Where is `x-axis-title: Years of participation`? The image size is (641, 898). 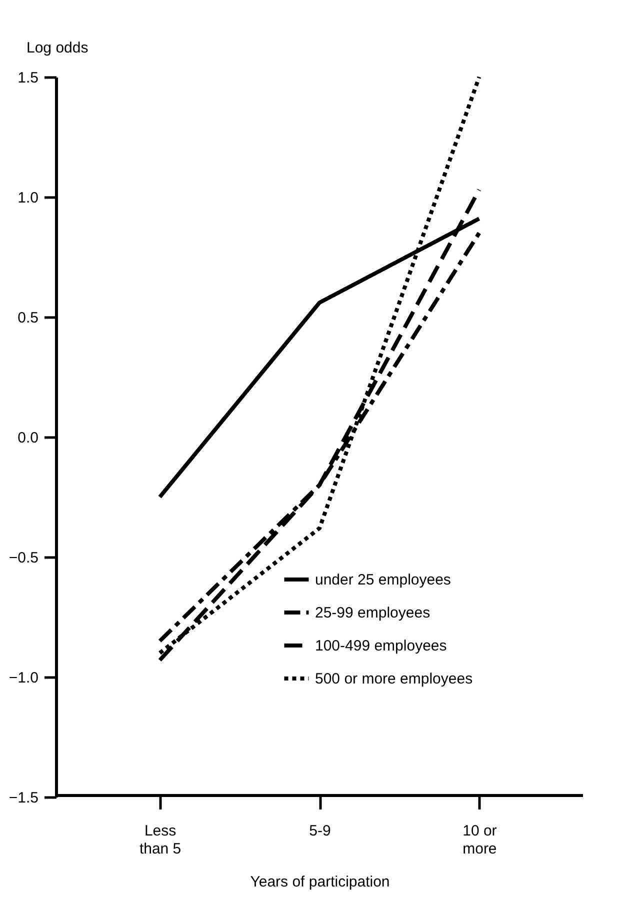
x-axis-title: Years of participation is located at coordinates (320, 882).